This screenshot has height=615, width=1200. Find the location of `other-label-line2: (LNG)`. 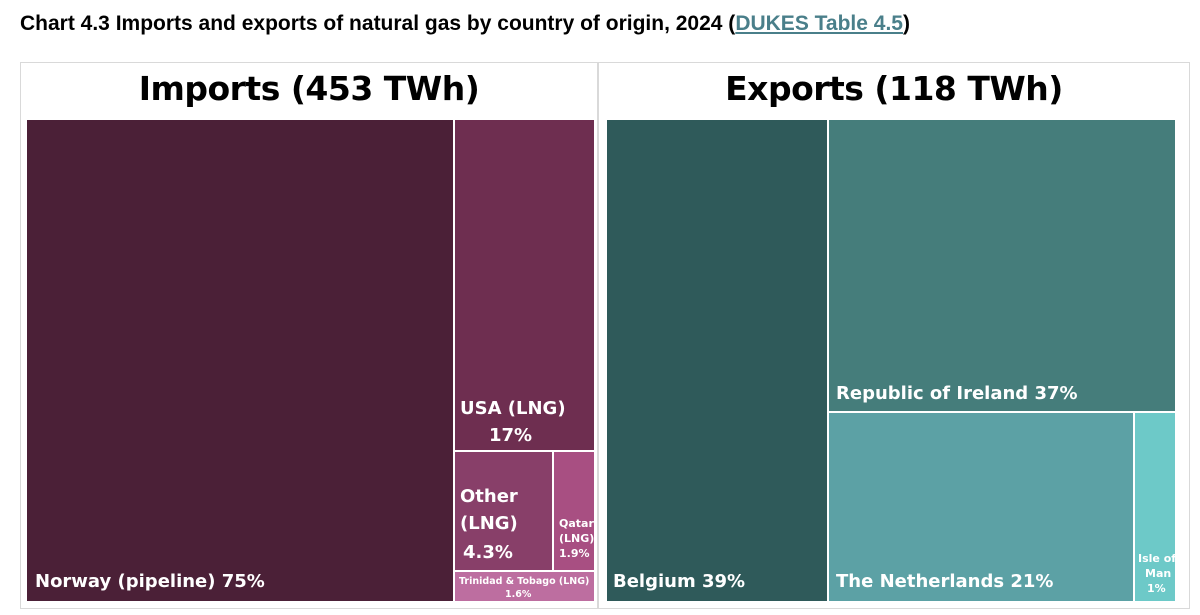

other-label-line2: (LNG) is located at coordinates (489, 523).